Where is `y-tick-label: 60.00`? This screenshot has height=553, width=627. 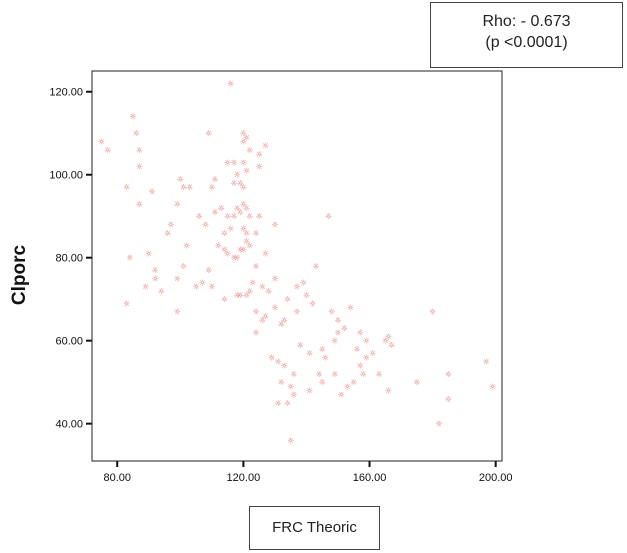 y-tick-label: 60.00 is located at coordinates (69, 342).